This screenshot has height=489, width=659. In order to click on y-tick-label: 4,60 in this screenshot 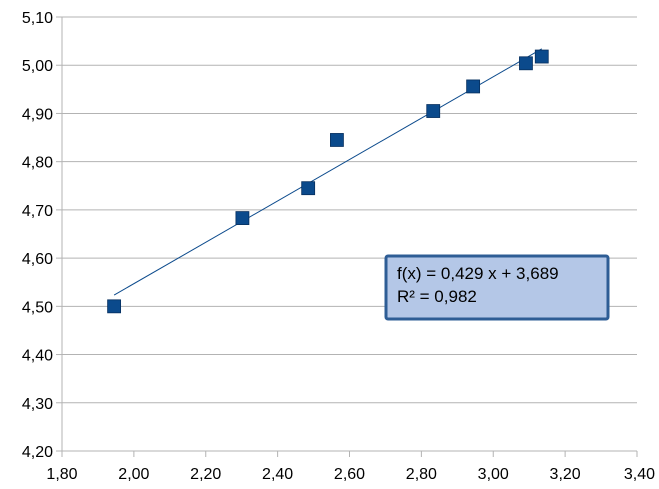, I will do `click(37, 259)`.